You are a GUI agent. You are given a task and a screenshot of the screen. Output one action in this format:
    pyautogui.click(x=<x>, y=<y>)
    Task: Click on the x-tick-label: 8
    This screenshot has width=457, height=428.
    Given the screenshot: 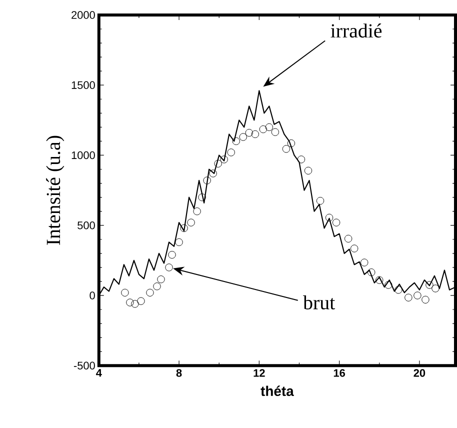 What is the action you would take?
    pyautogui.click(x=179, y=373)
    